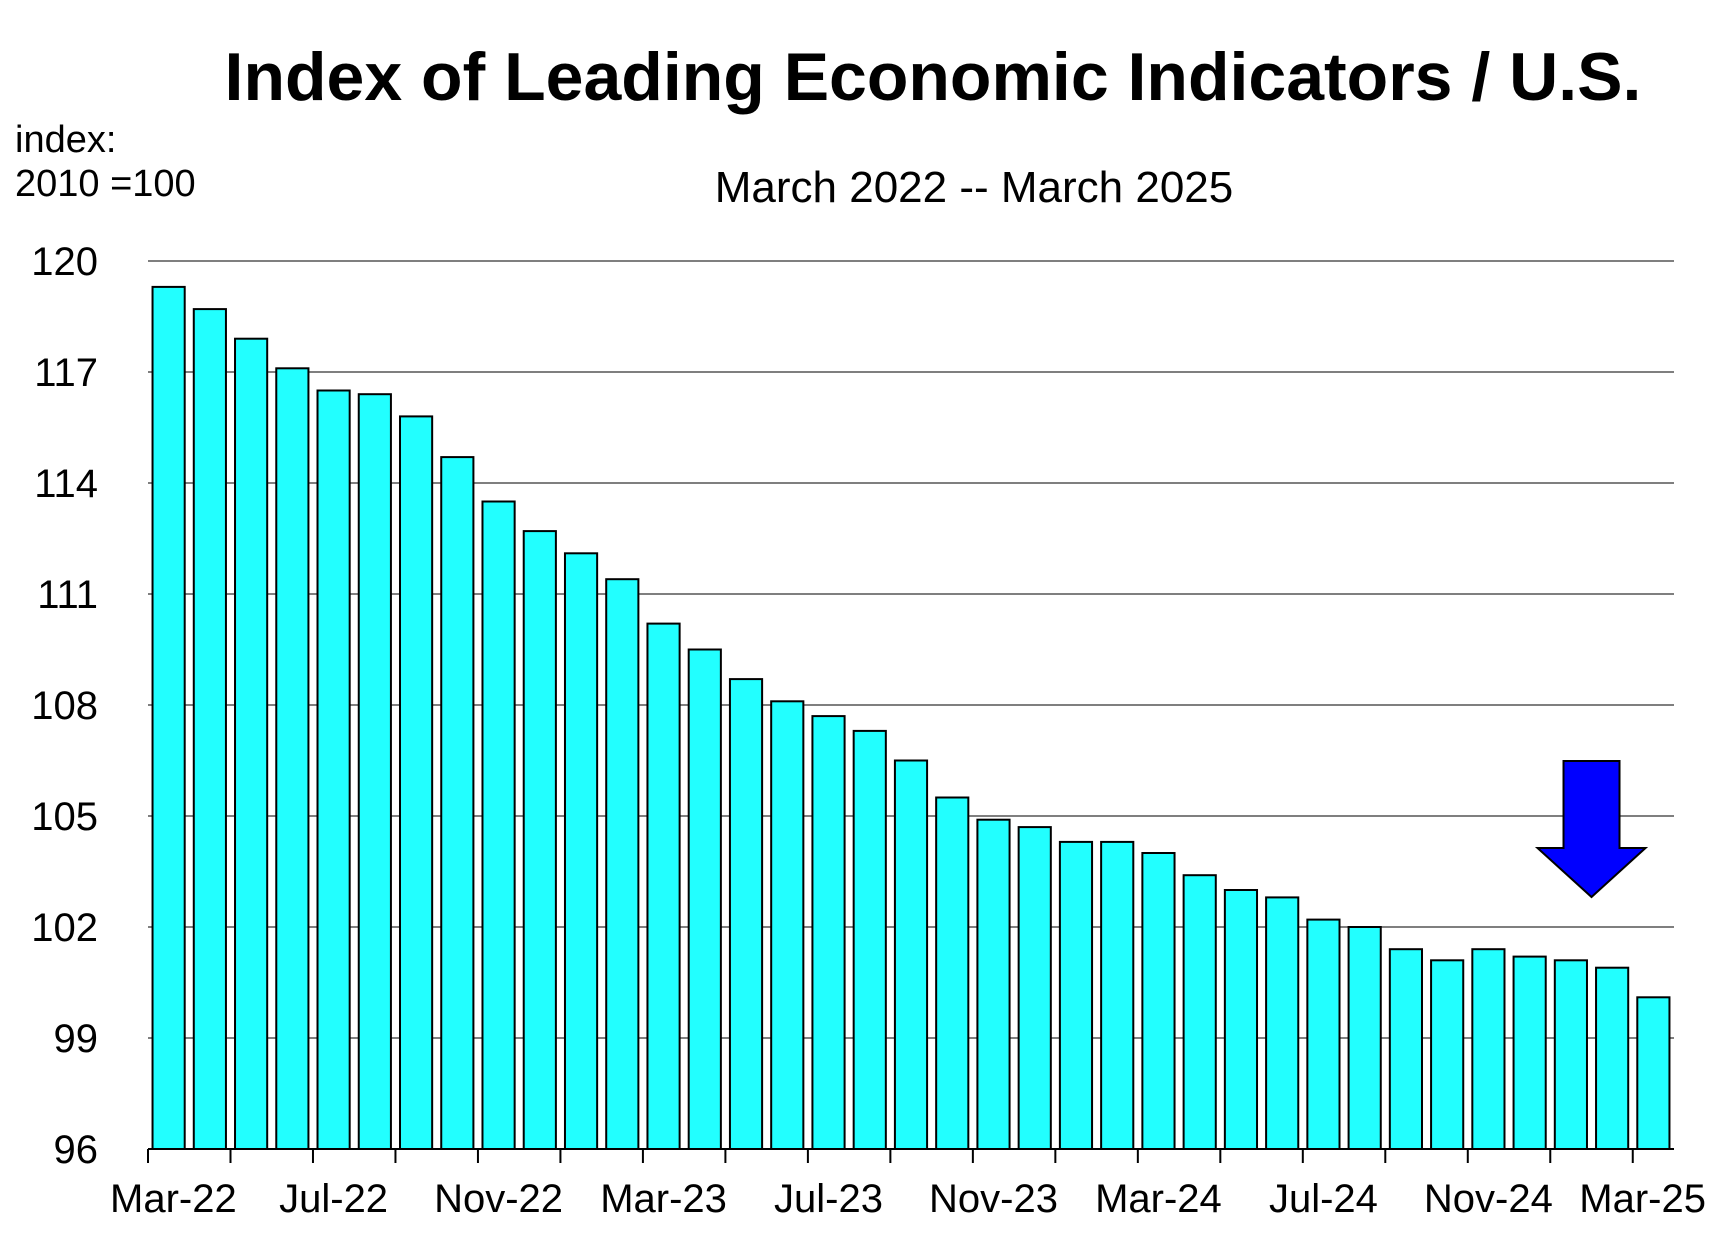 This screenshot has width=1724, height=1233. Describe the element at coordinates (64, 262) in the screenshot. I see `y-tick-label: 120` at that location.